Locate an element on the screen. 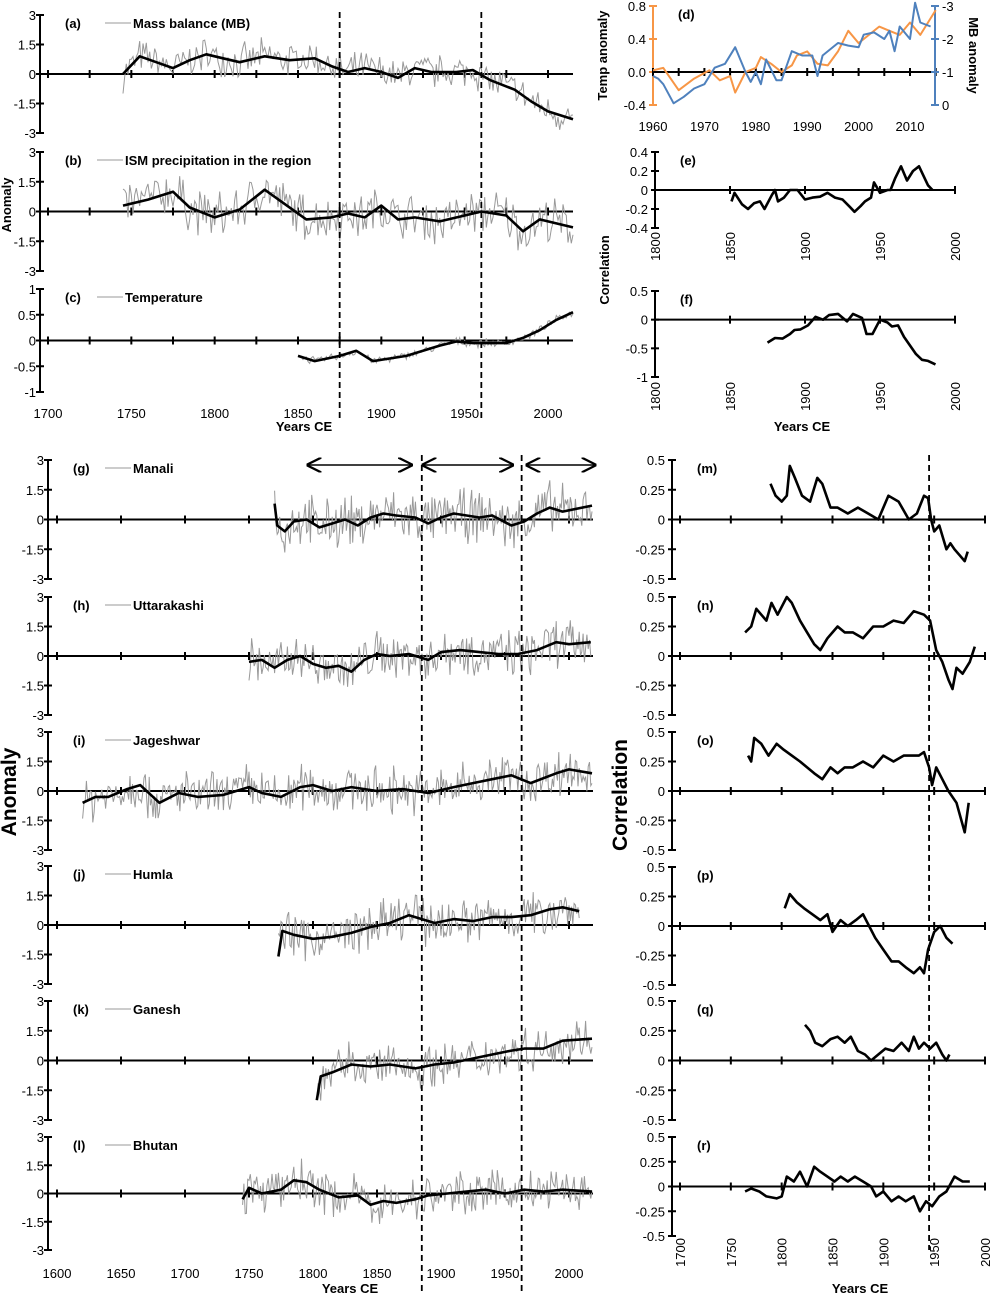 Image resolution: width=993 pixels, height=1295 pixels. panel-label: (k) is located at coordinates (81, 1009).